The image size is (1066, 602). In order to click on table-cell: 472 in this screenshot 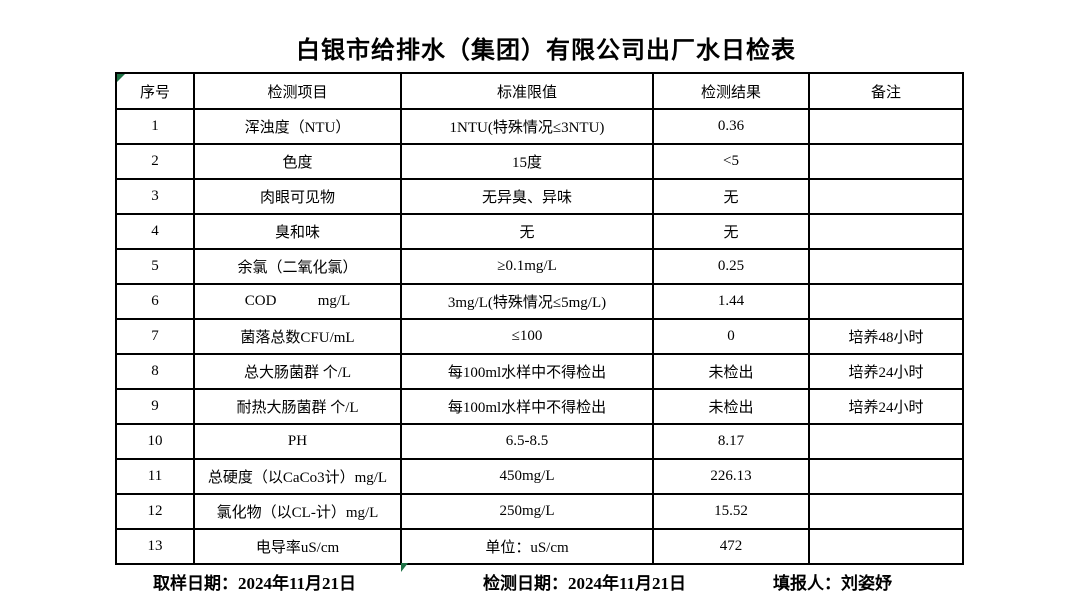, I will do `click(731, 546)`.